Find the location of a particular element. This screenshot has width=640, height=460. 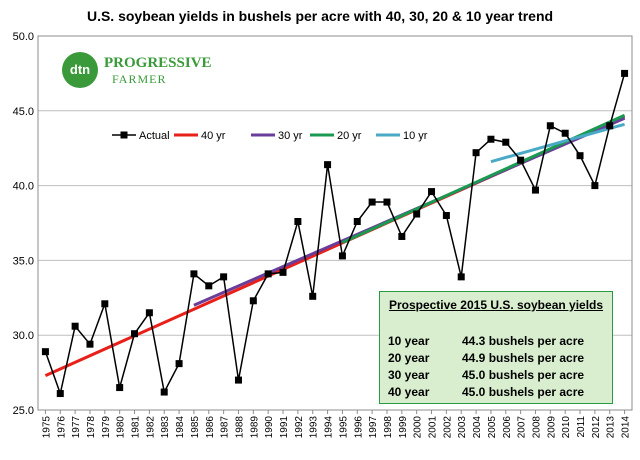

legend-label: 40 yr is located at coordinates (213, 136).